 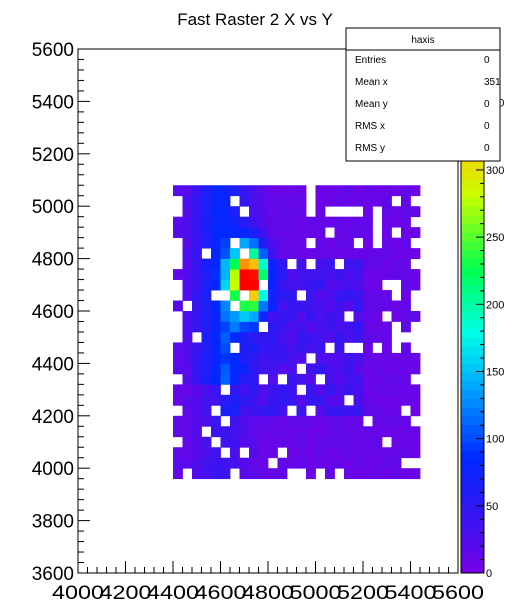 What do you see at coordinates (53, 102) in the screenshot?
I see `y-tick-label: 5400` at bounding box center [53, 102].